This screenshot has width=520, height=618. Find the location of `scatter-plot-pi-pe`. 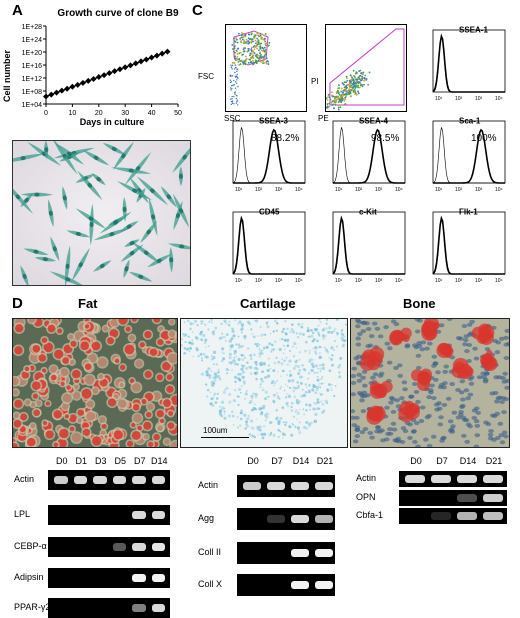

scatter-plot-pi-pe is located at coordinates (365, 68).